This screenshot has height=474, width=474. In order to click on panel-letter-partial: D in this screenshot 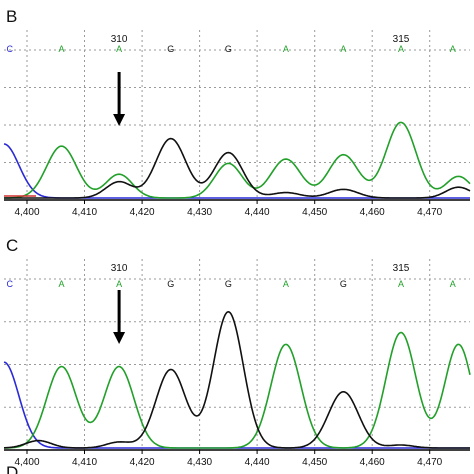, I will do `click(12, 468)`.